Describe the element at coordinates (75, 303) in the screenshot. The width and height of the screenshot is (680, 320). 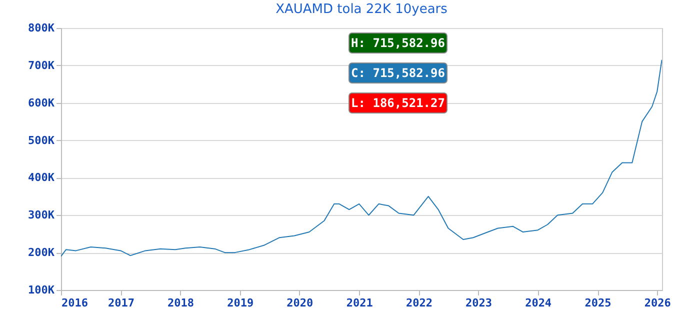
I see `x-tick-label: 2016` at that location.